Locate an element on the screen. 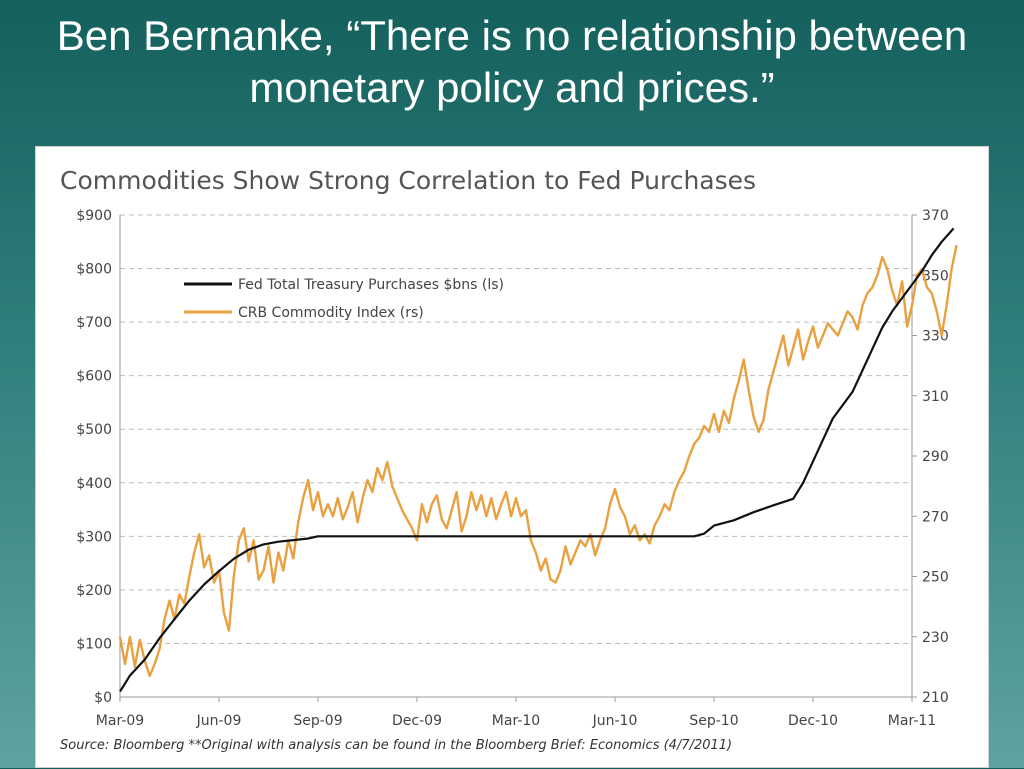 The width and height of the screenshot is (1024, 769). right-tick-label: 230 is located at coordinates (935, 638).